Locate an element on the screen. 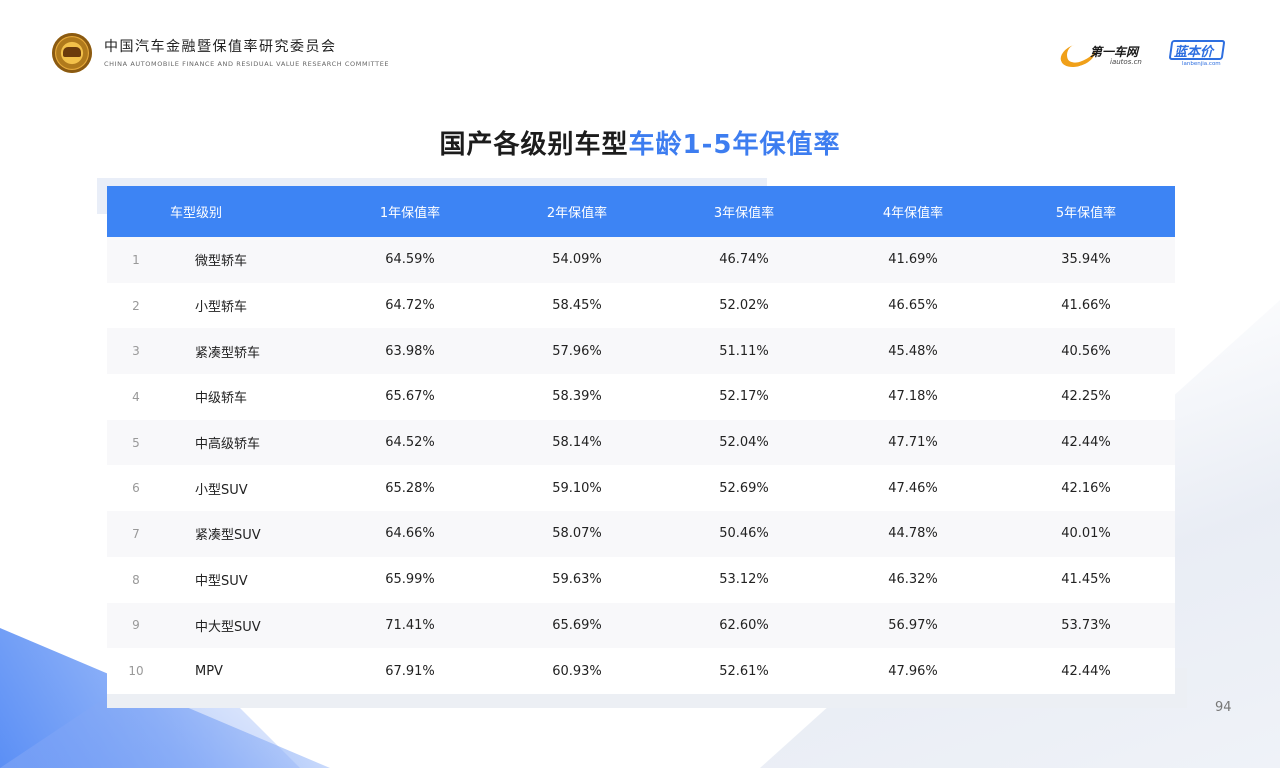 This screenshot has height=768, width=1280. table-shadow-bottom is located at coordinates (647, 701).